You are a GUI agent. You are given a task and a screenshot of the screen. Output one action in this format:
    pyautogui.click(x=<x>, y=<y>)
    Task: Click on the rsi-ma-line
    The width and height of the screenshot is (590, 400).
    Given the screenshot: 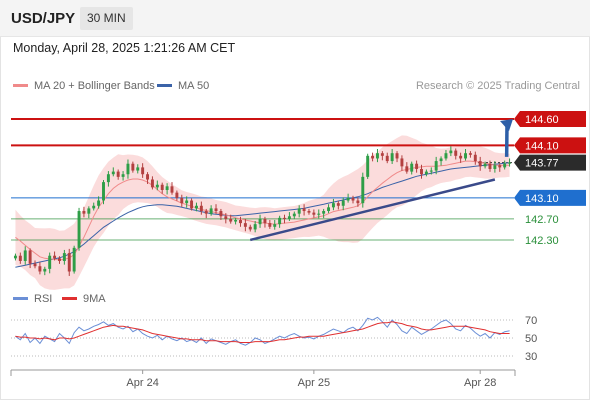 What is the action you would take?
    pyautogui.click(x=262, y=332)
    